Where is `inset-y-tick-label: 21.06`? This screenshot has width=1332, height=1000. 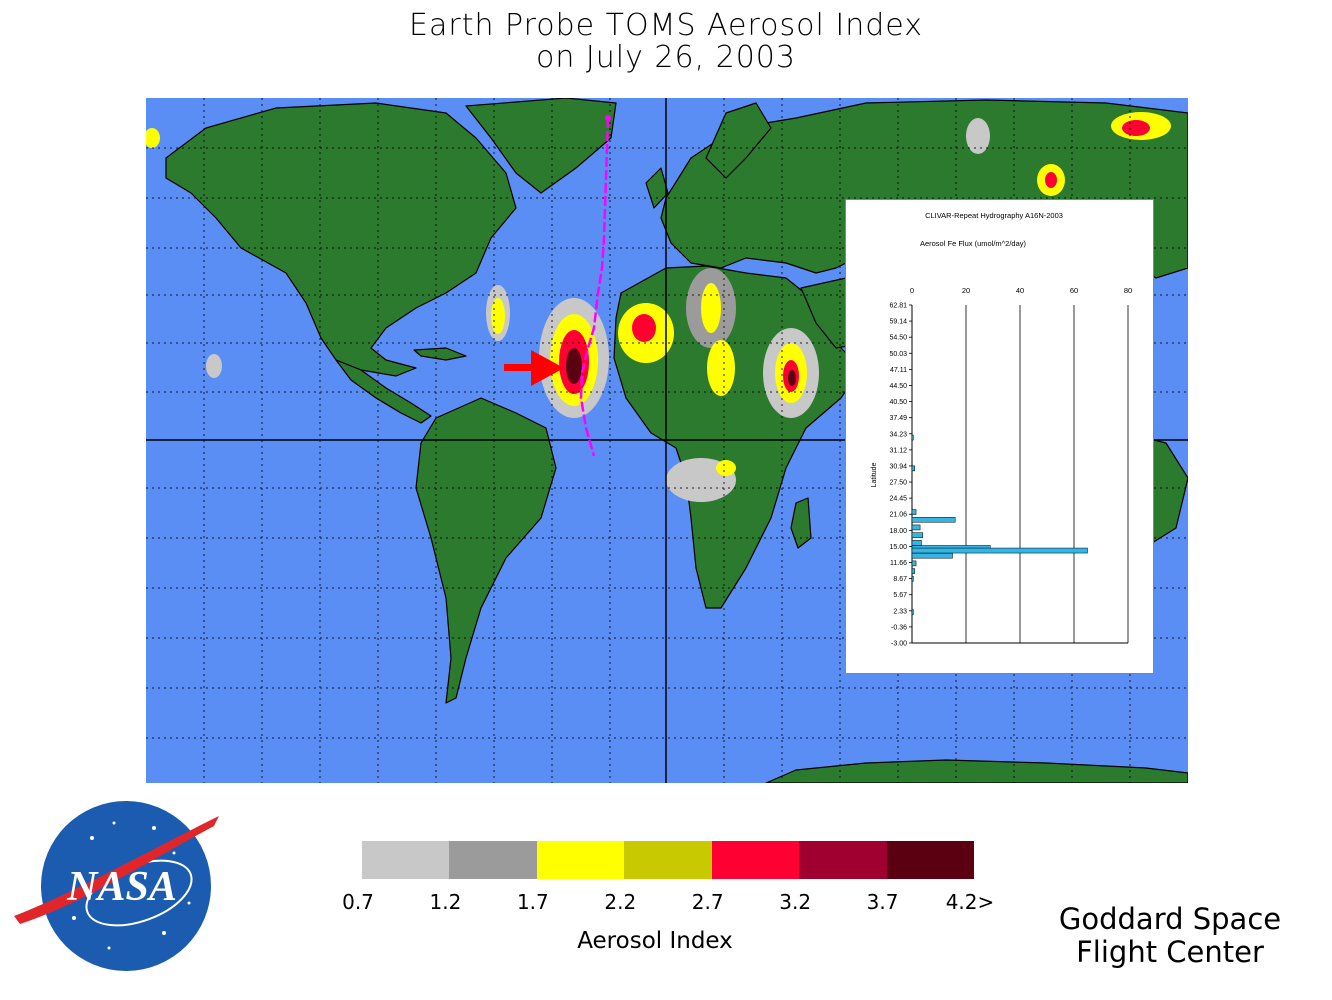
inset-y-tick-label: 21.06 is located at coordinates (898, 515).